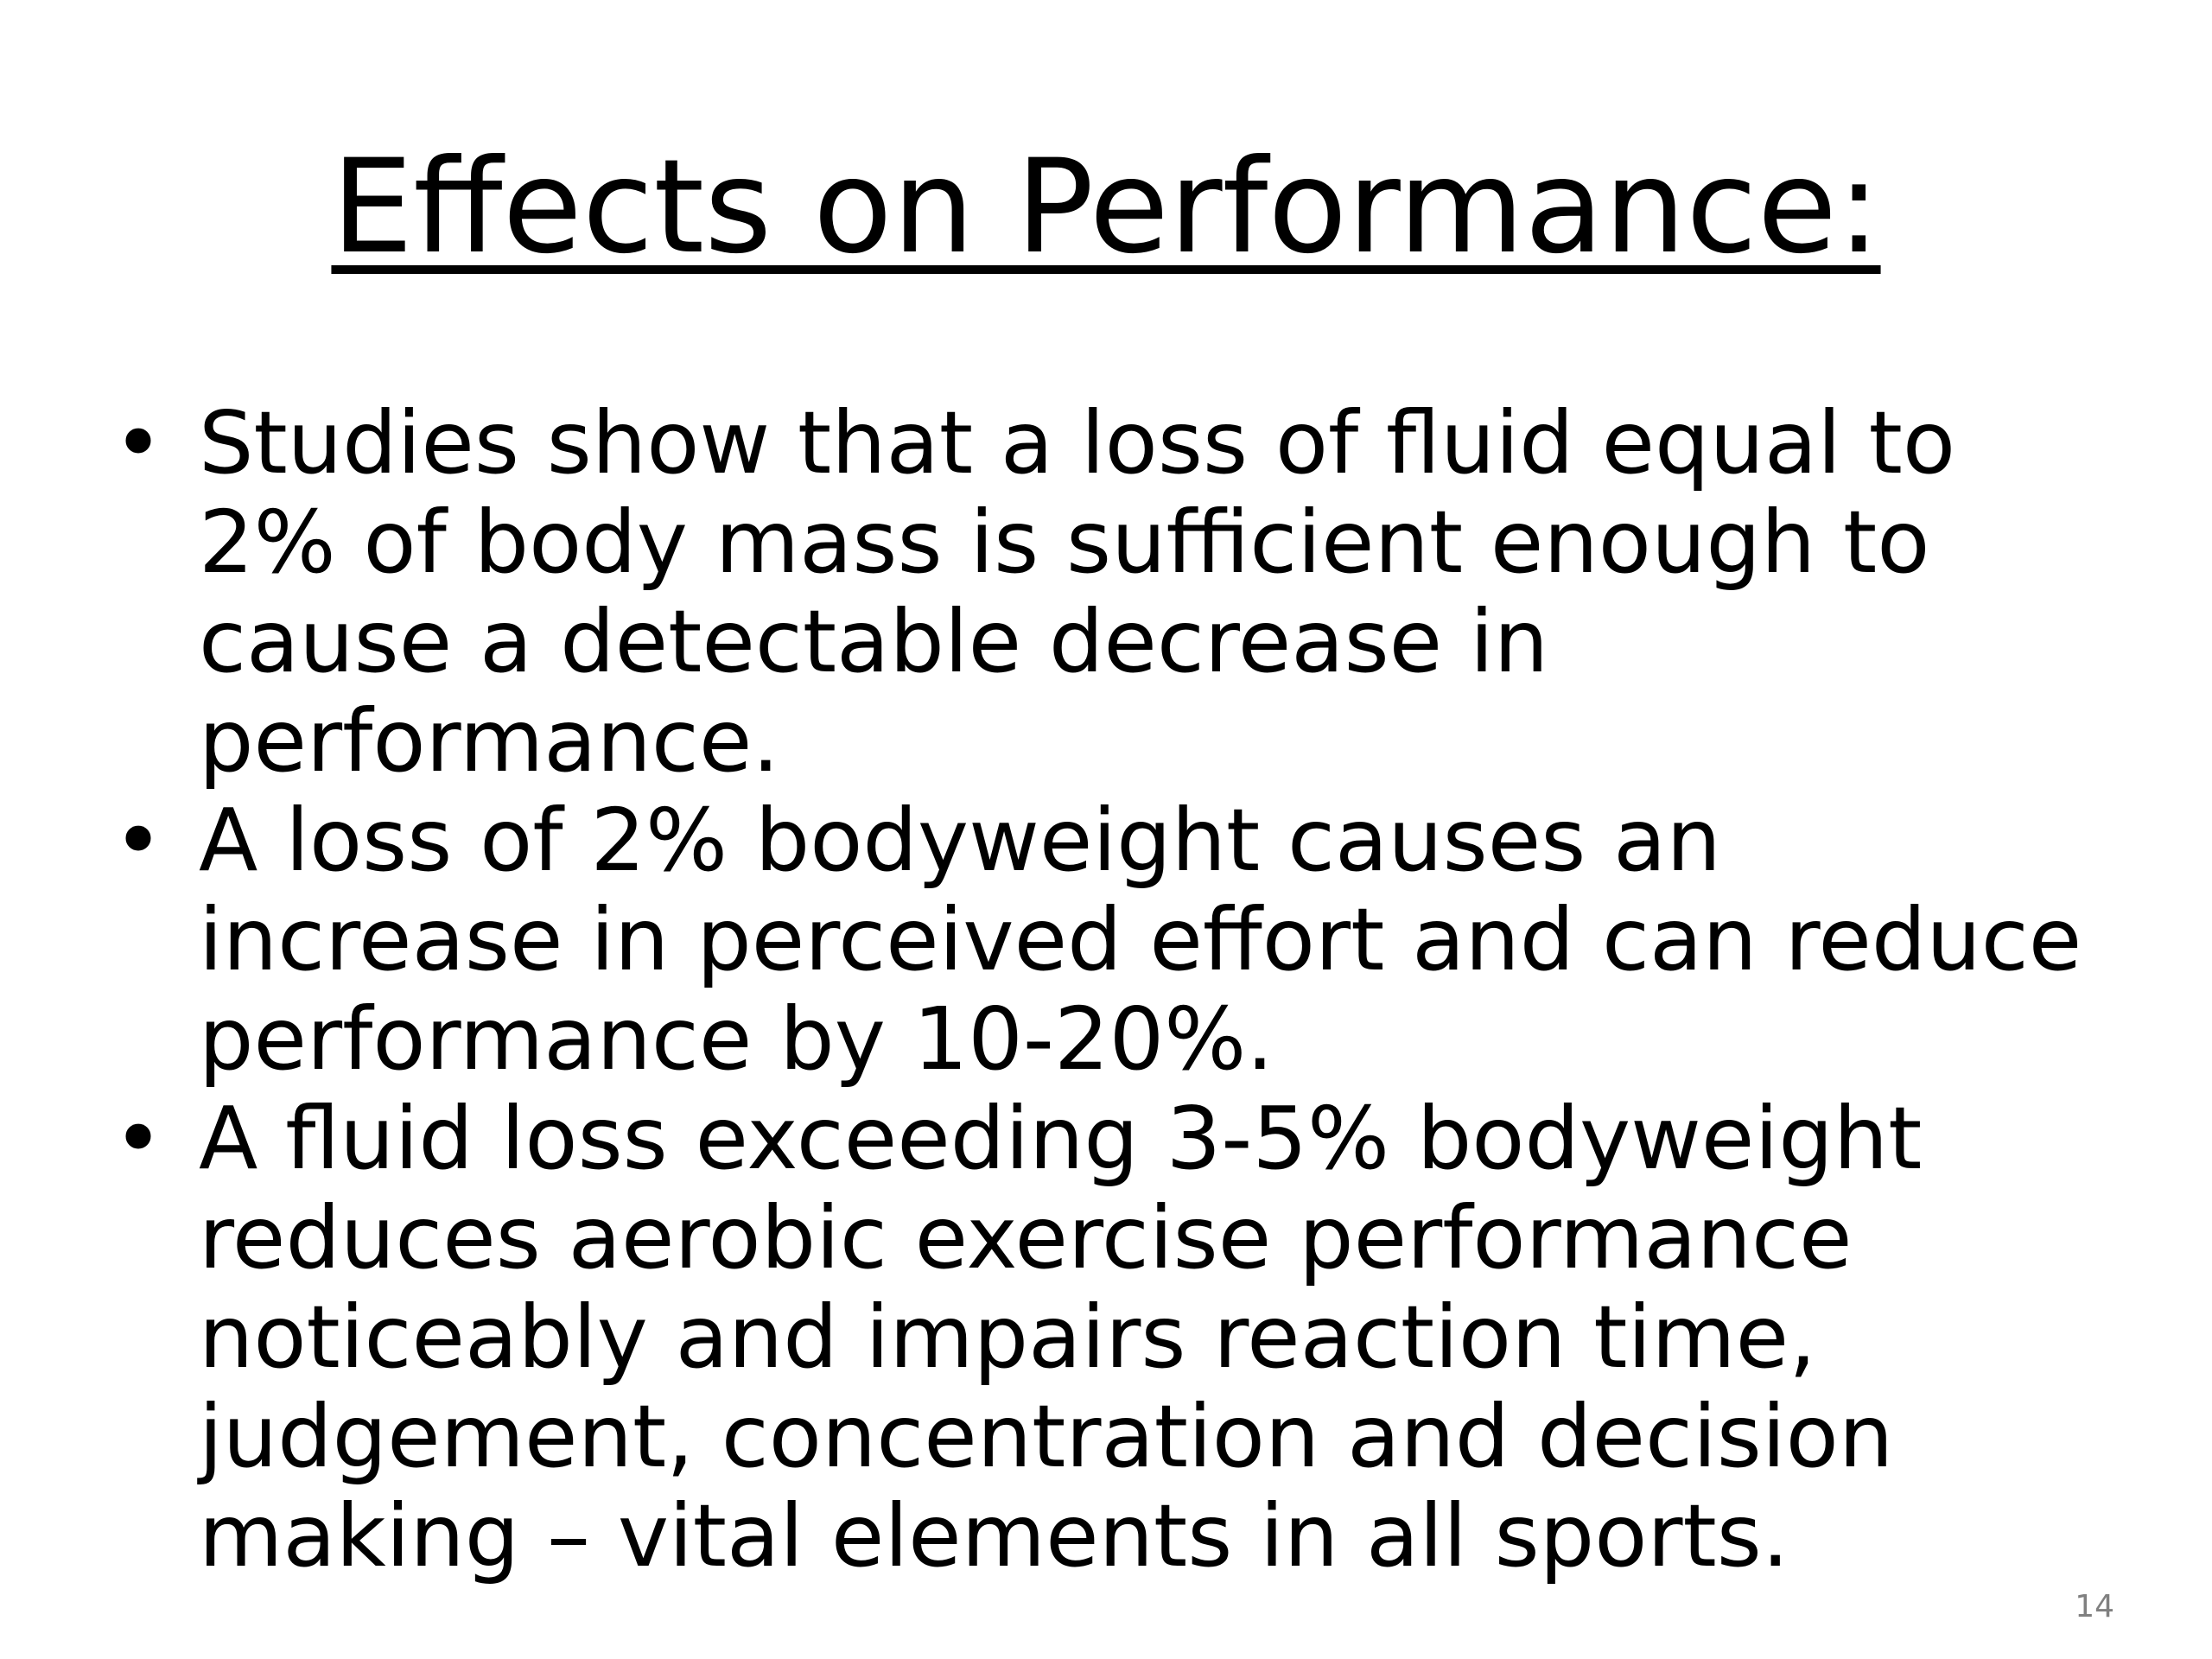 This screenshot has height=1659, width=2212. What do you see at coordinates (2094, 1606) in the screenshot?
I see `page-number: 14` at bounding box center [2094, 1606].